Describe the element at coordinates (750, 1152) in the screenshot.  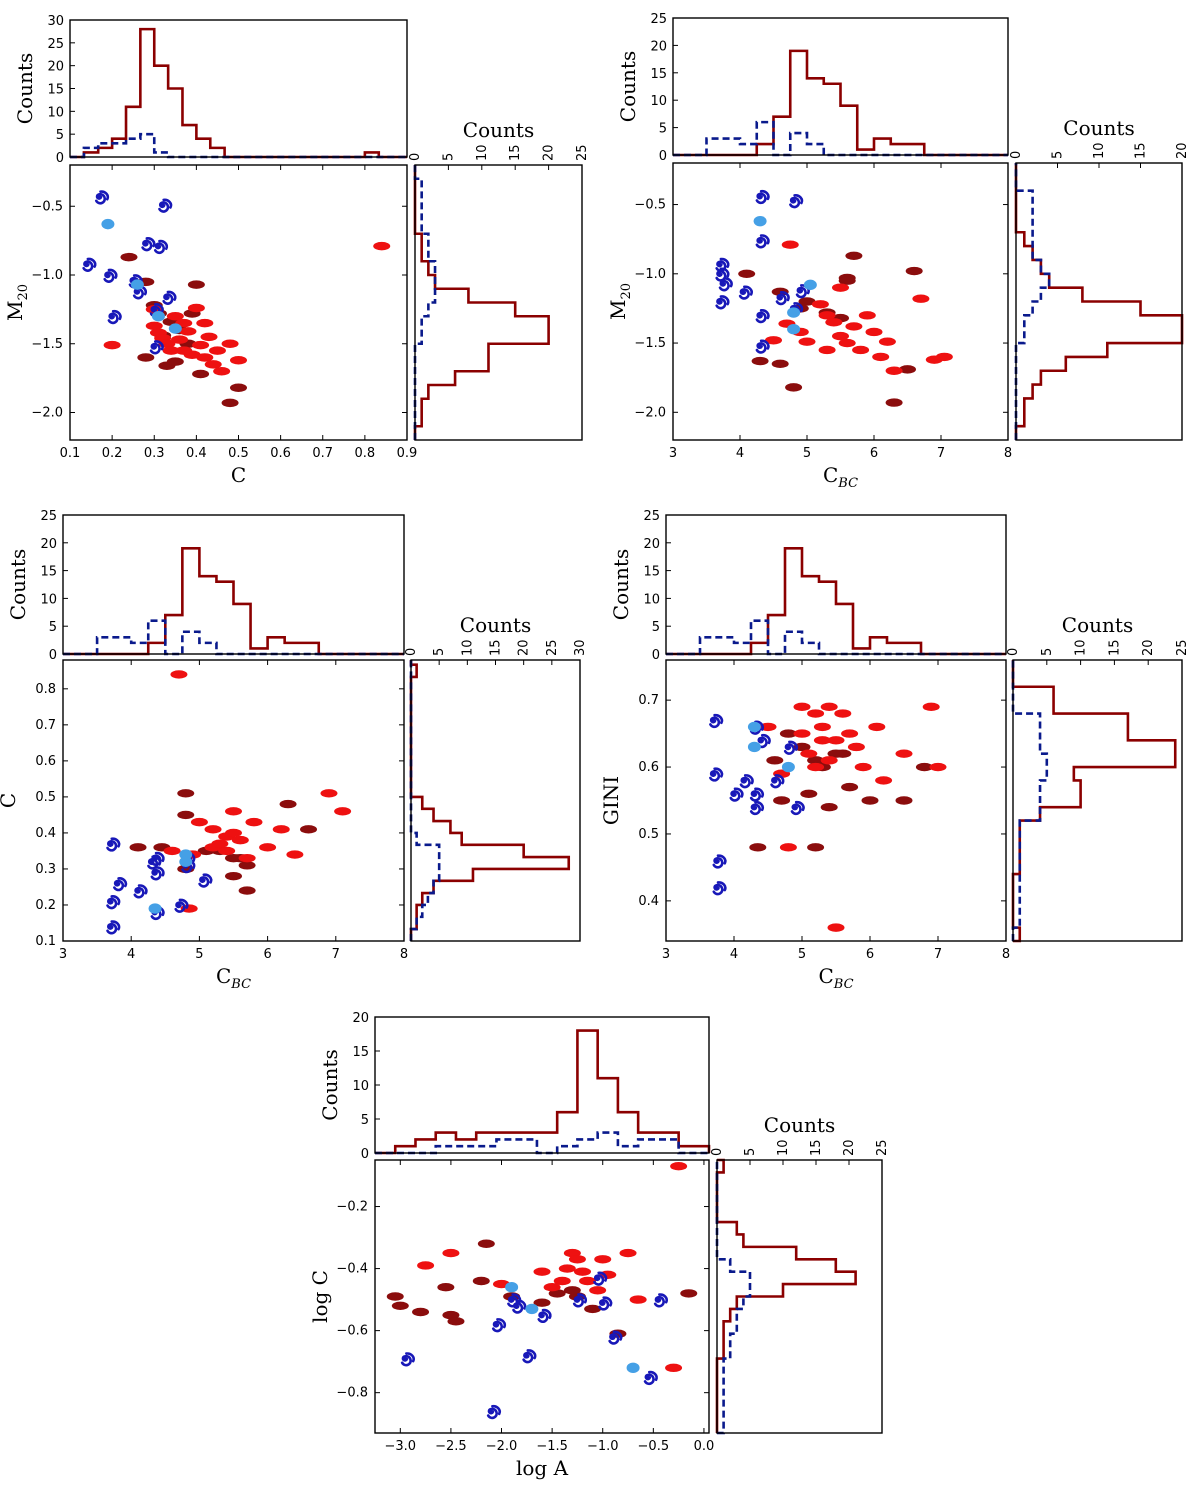
I see `x-tick-label: 5` at that location.